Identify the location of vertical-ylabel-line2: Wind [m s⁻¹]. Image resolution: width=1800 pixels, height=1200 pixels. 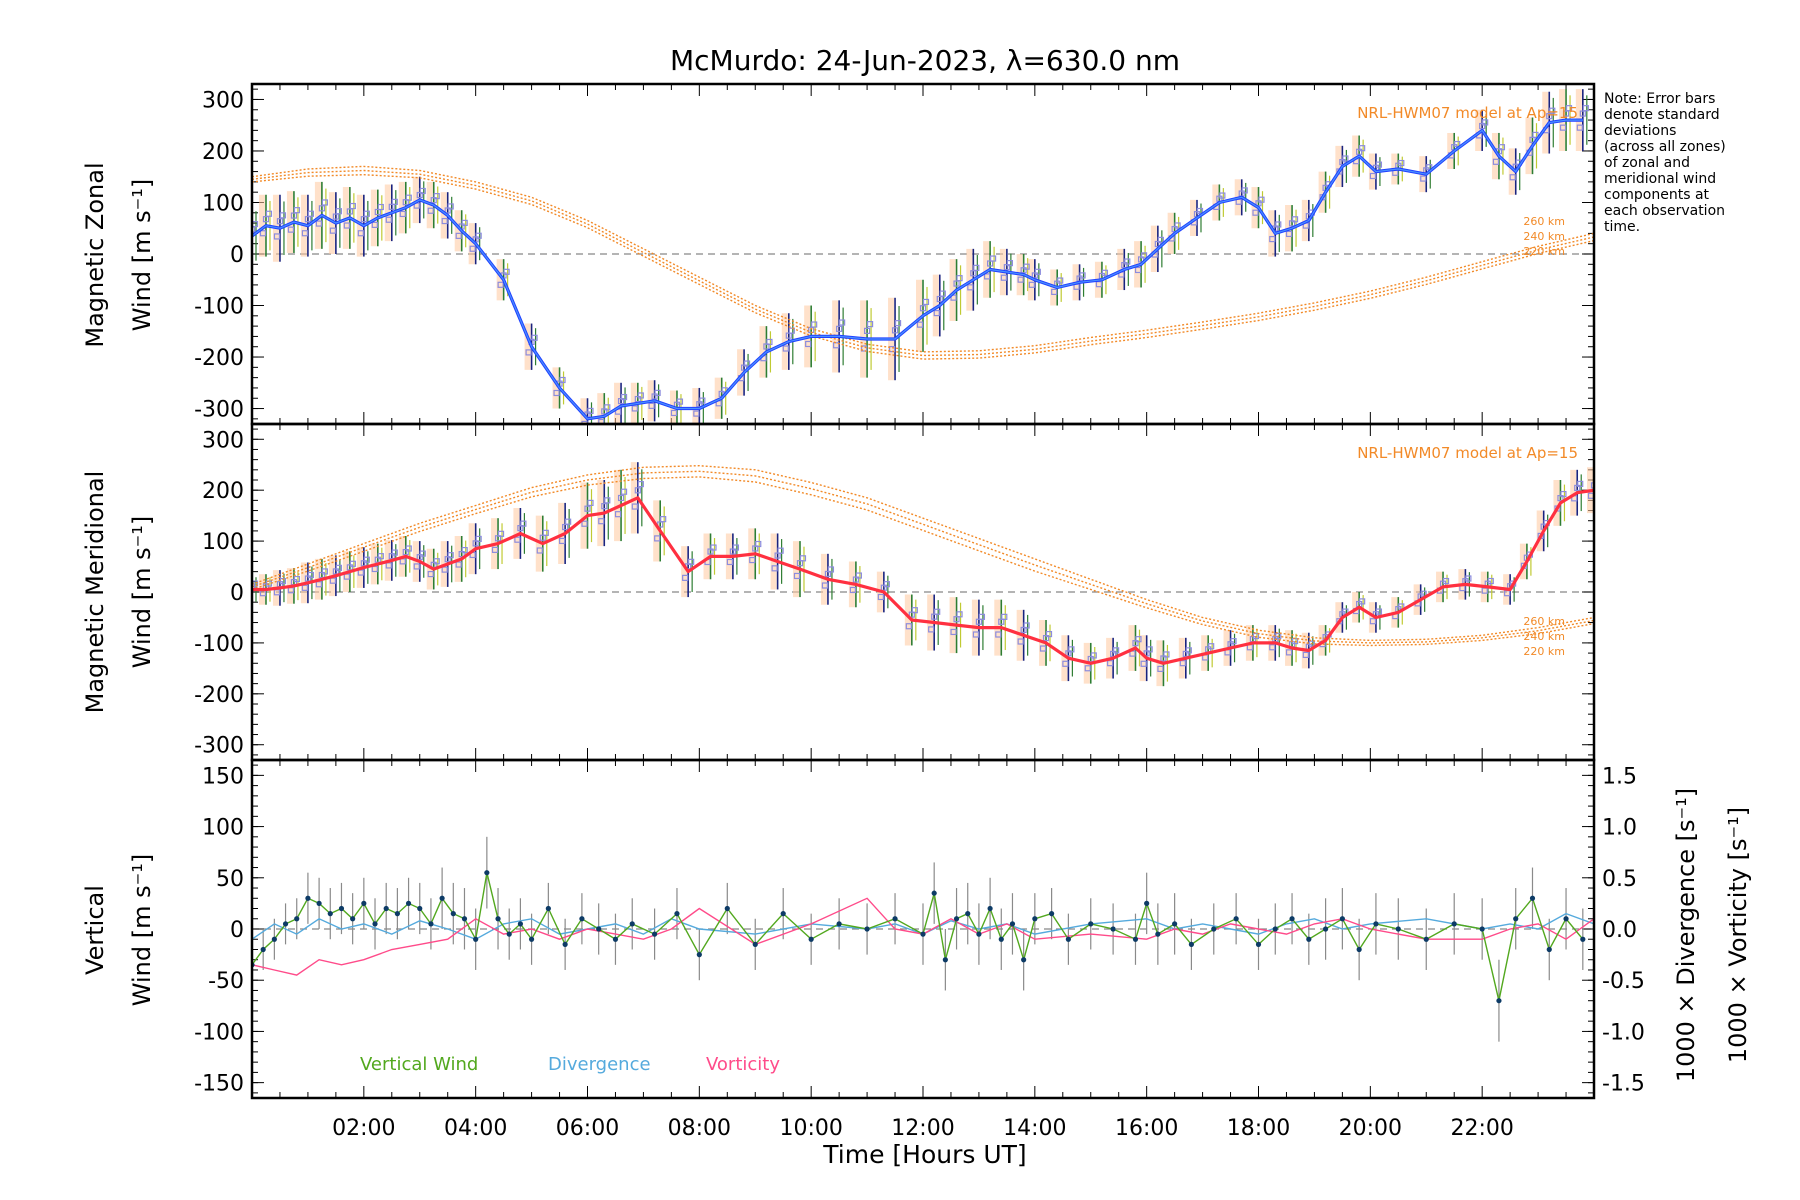
(142, 930).